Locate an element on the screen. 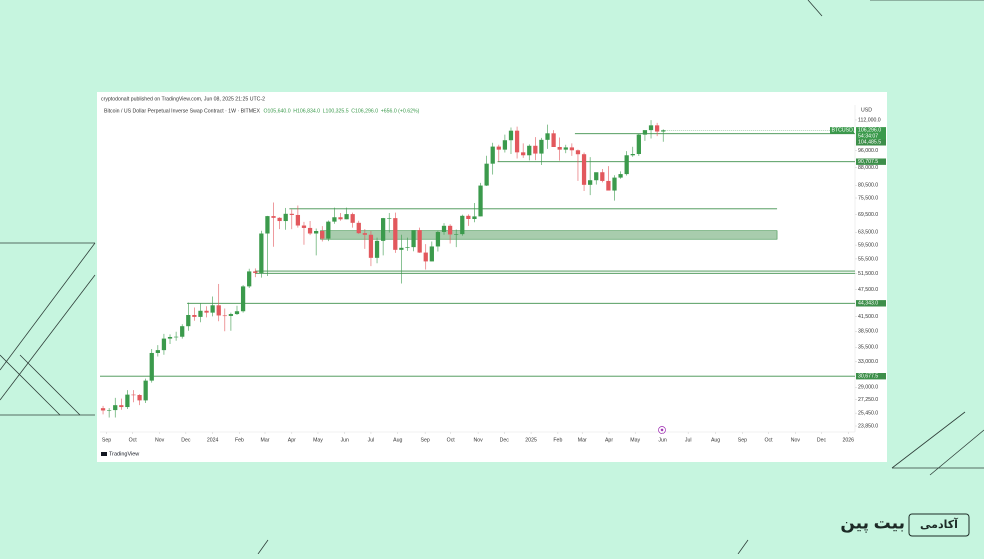  ohlc-label: O105,640.0 is located at coordinates (277, 111).